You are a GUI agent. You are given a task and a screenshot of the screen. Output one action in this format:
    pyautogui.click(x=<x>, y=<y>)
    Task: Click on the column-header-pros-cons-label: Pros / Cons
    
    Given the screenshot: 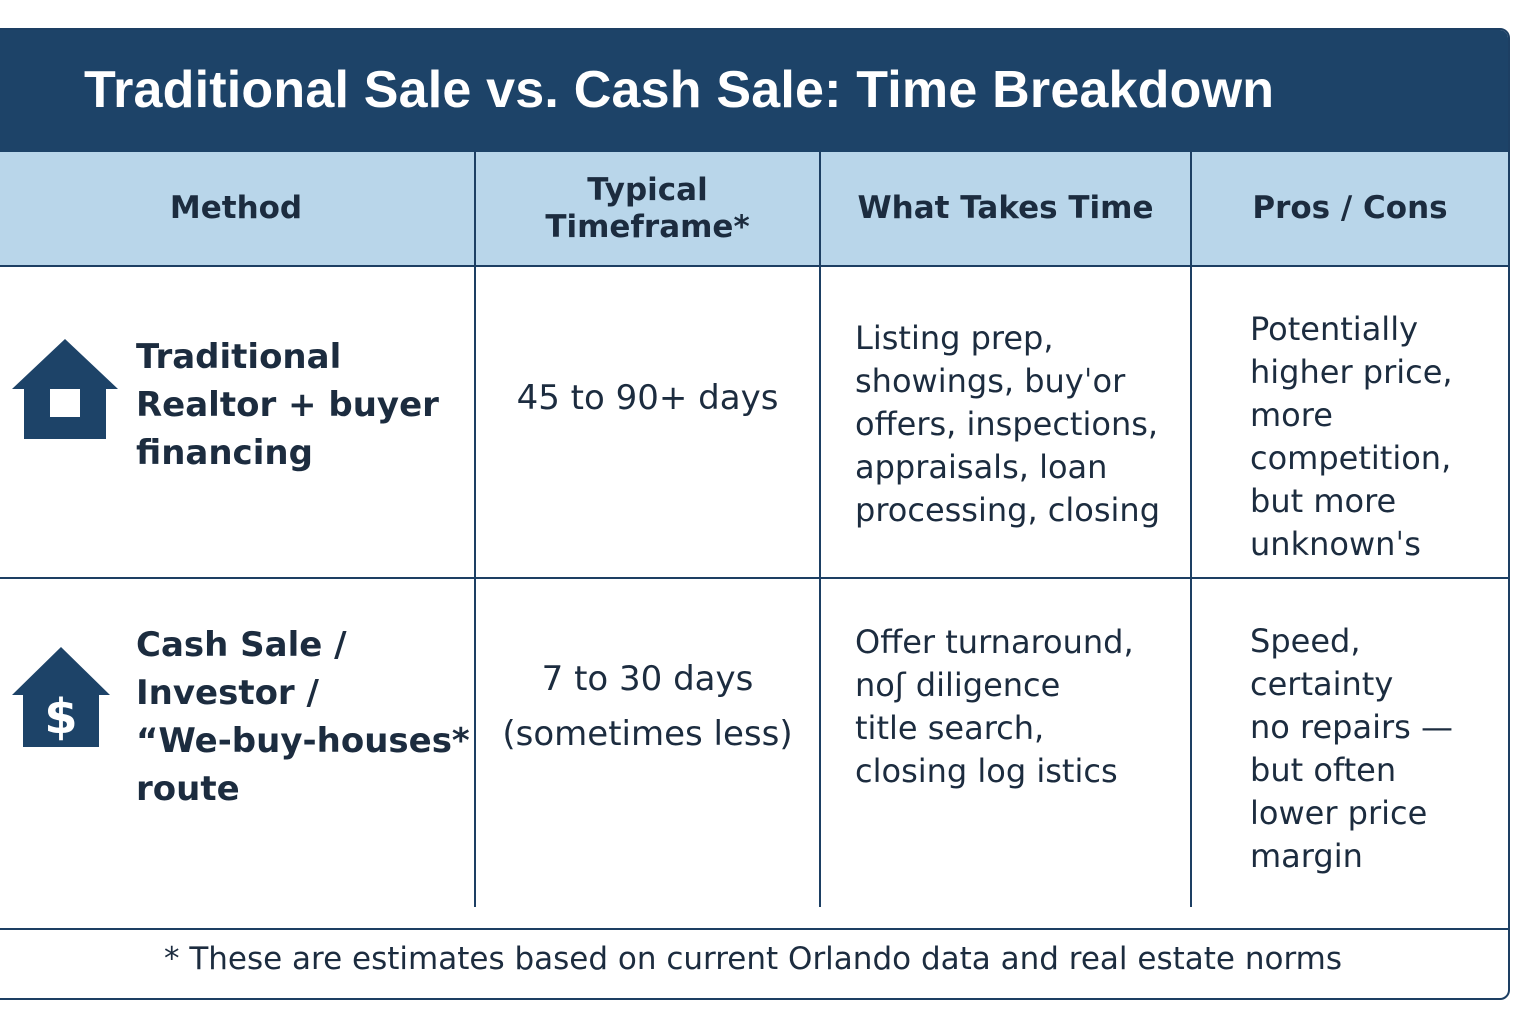 What is the action you would take?
    pyautogui.click(x=1350, y=208)
    